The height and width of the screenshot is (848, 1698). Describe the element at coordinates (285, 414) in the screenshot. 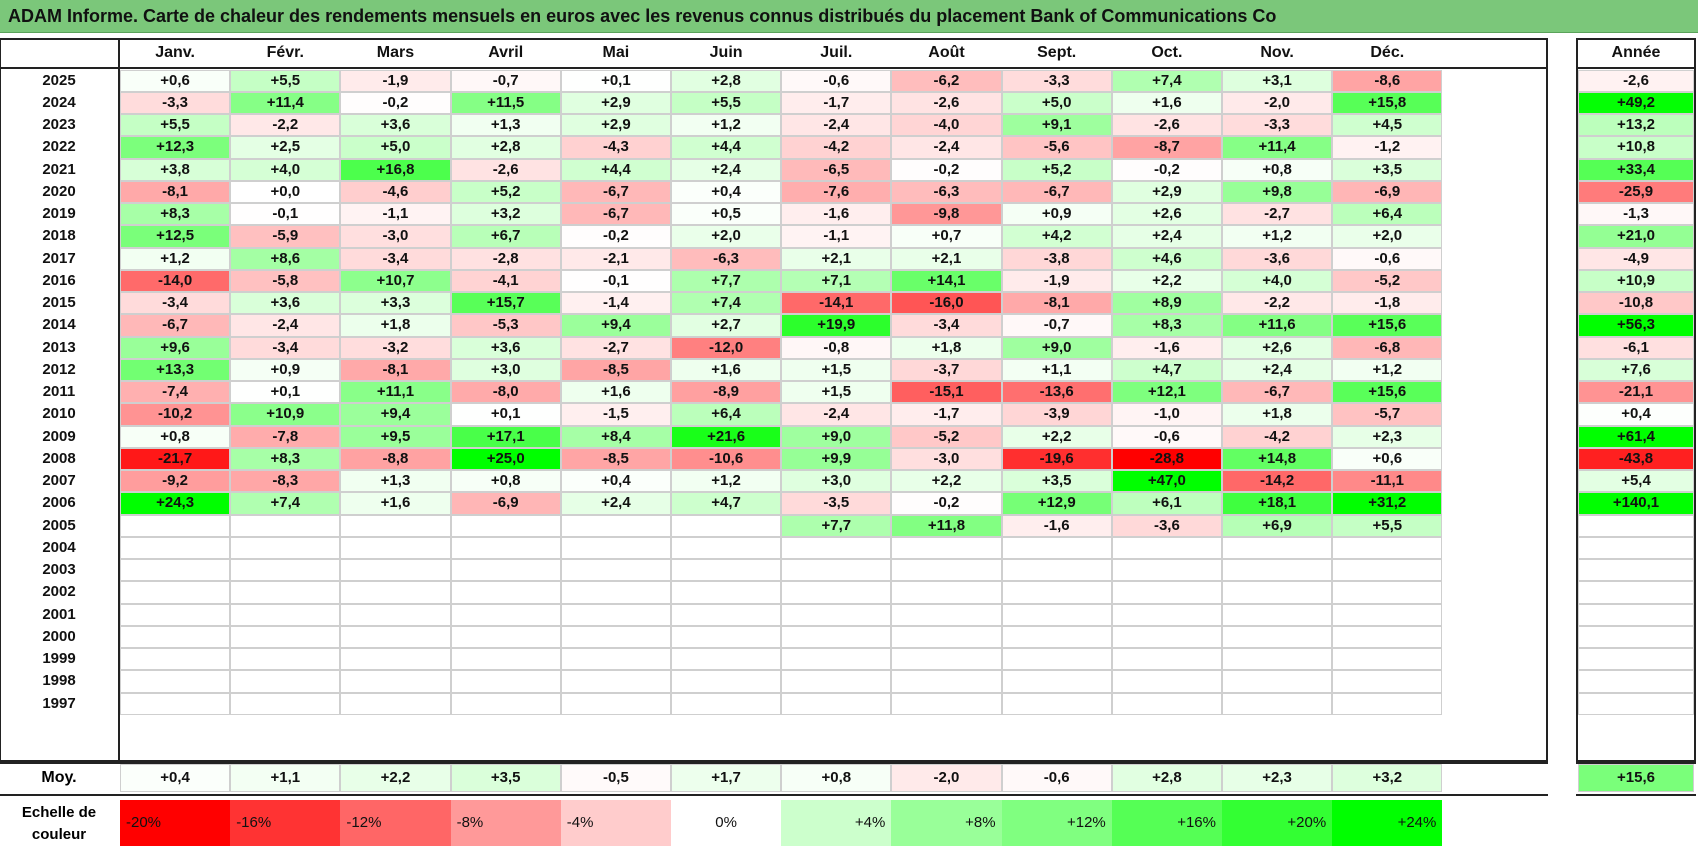

I see `heatmap-cell: +10,9` at that location.